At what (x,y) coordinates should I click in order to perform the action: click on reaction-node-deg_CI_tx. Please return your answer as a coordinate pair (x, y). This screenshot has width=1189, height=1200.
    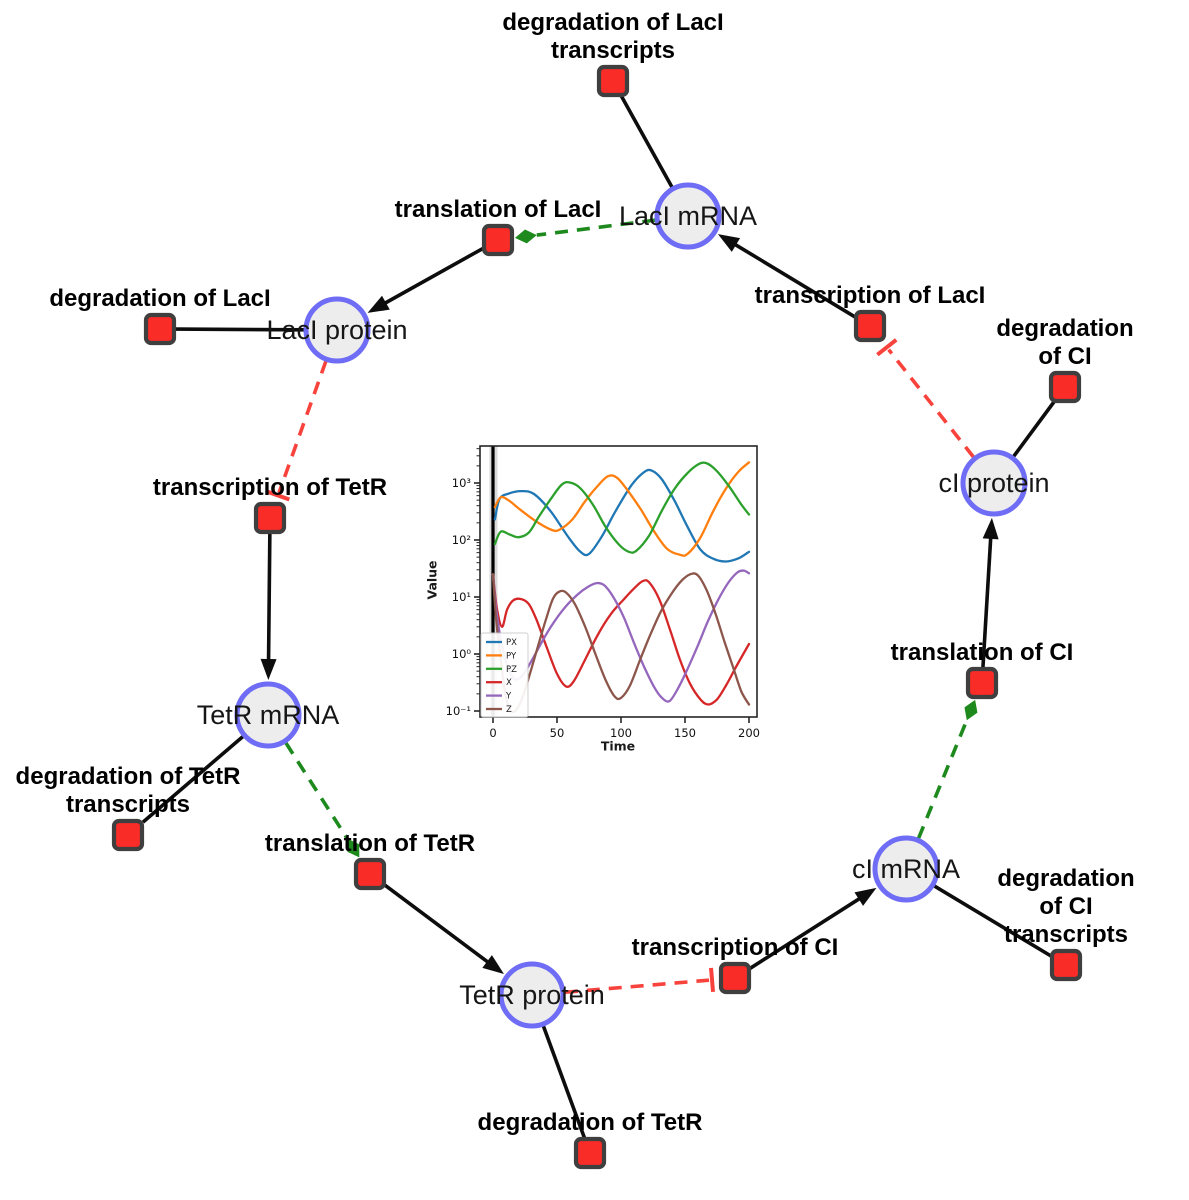
    Looking at the image, I should click on (1066, 965).